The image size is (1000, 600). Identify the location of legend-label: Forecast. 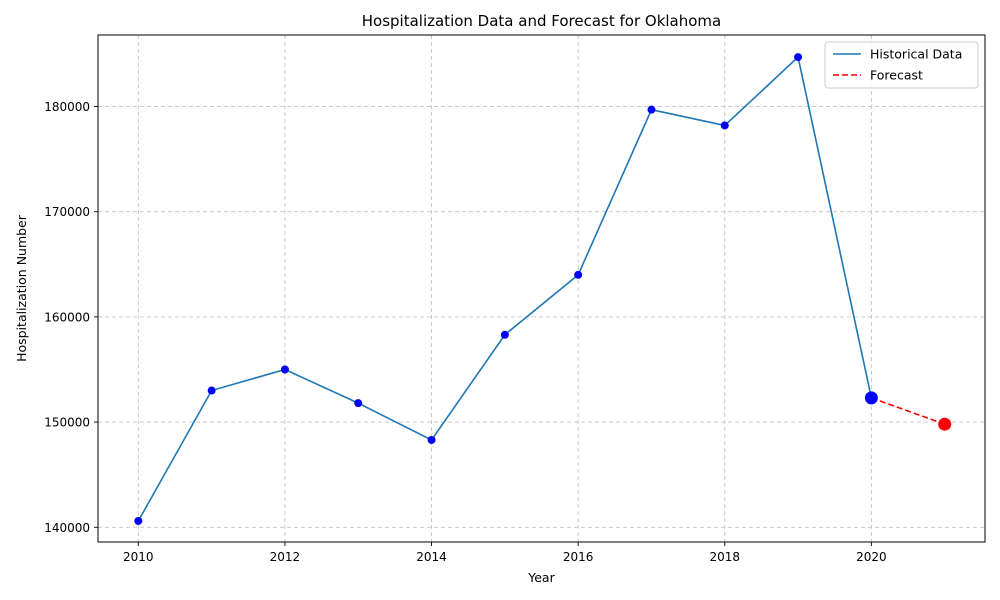
(896, 75).